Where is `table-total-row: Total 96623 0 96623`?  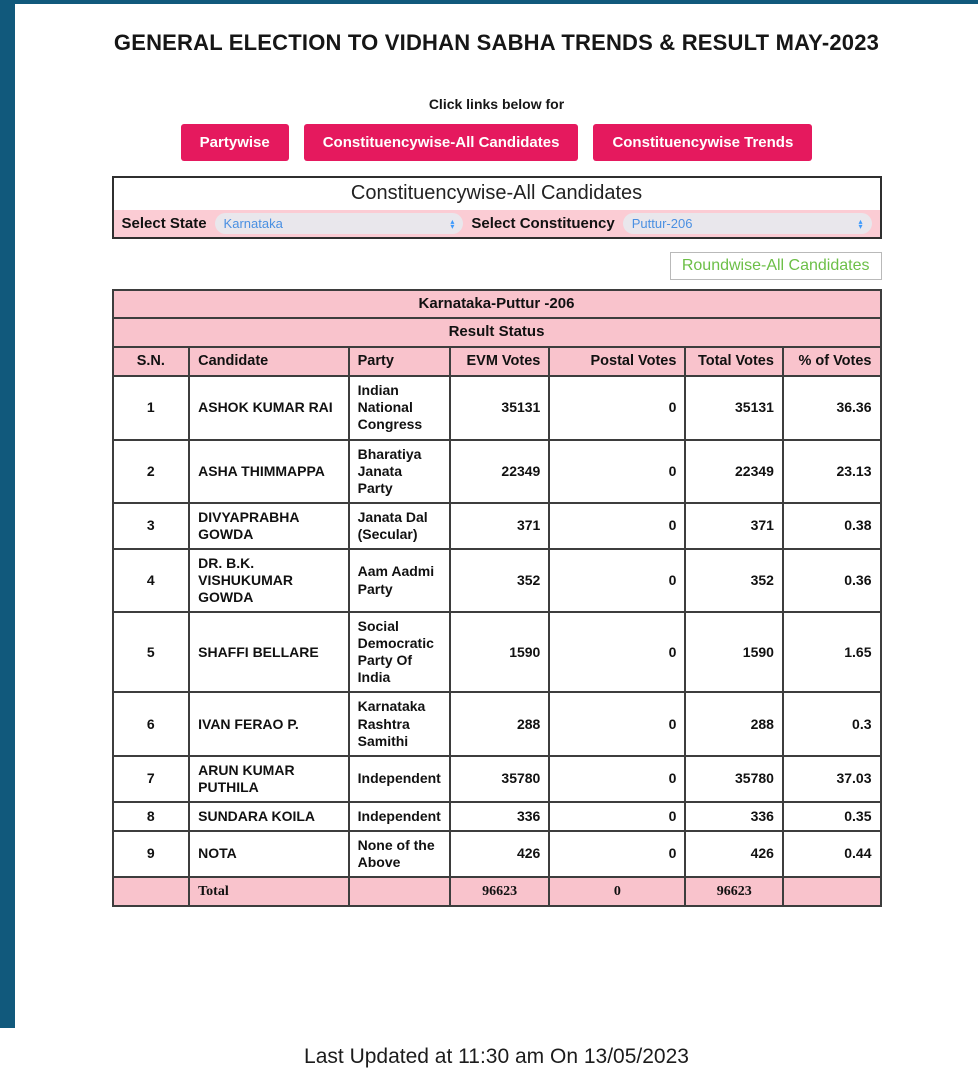 table-total-row: Total 96623 0 96623 is located at coordinates (496, 892).